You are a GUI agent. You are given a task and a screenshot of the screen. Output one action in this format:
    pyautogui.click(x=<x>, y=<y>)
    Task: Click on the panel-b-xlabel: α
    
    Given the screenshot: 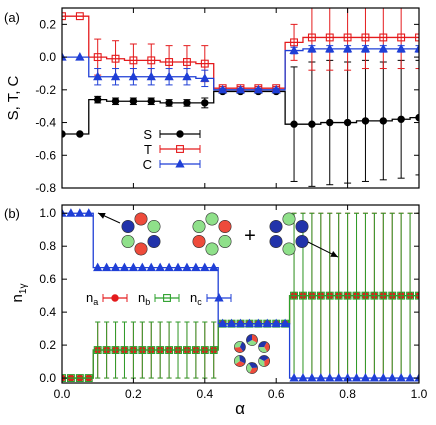 What is the action you would take?
    pyautogui.click(x=240, y=408)
    